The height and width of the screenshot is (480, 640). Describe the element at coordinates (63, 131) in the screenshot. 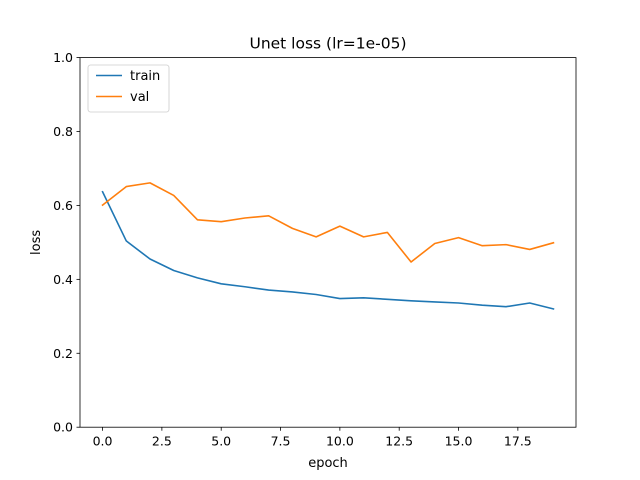

I see `y-tick-label: 0.8` at that location.